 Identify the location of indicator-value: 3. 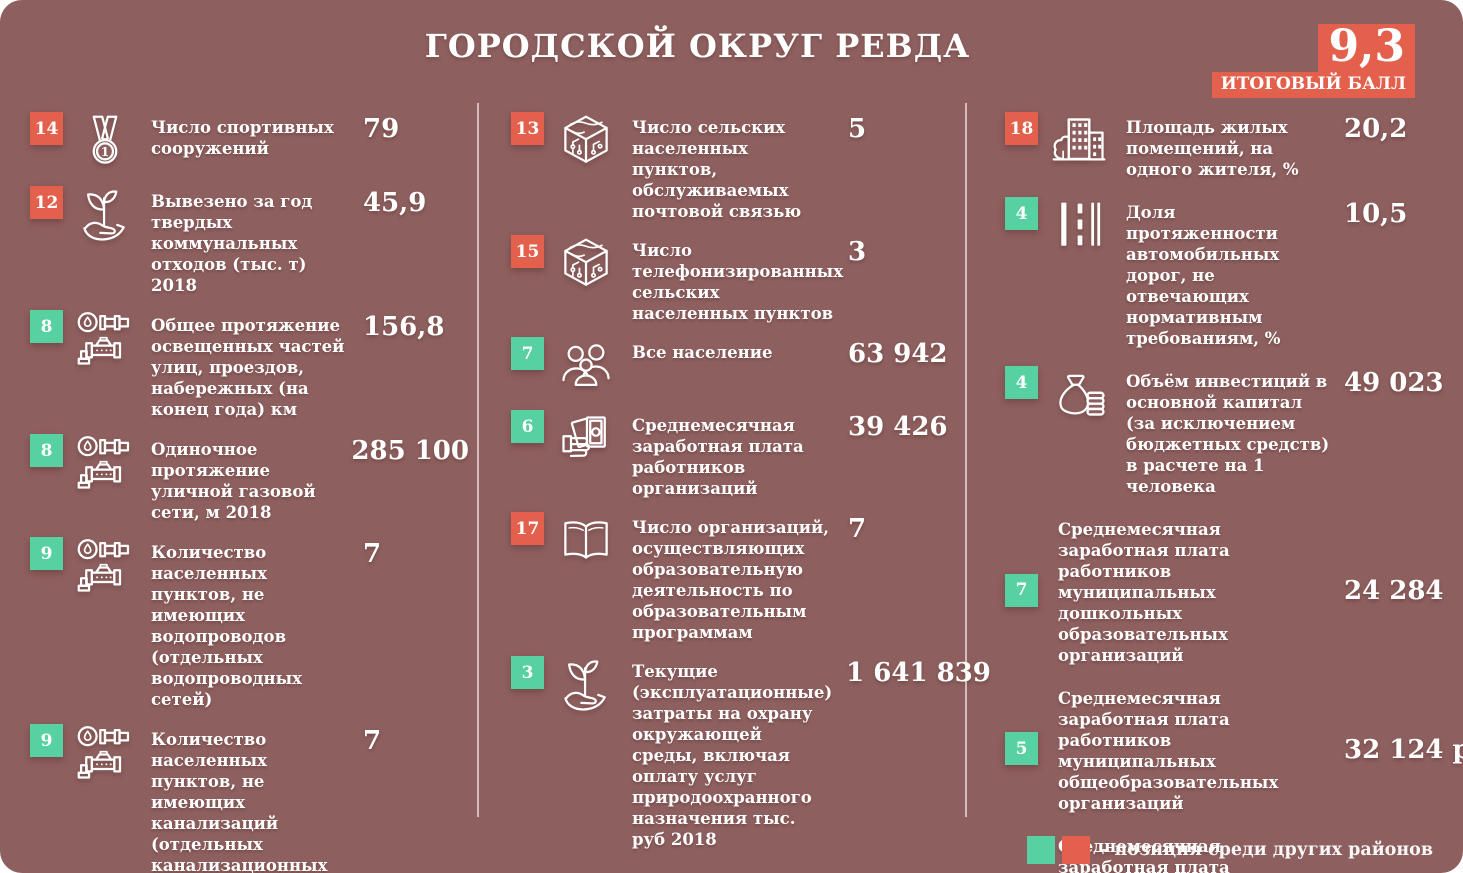
(857, 252).